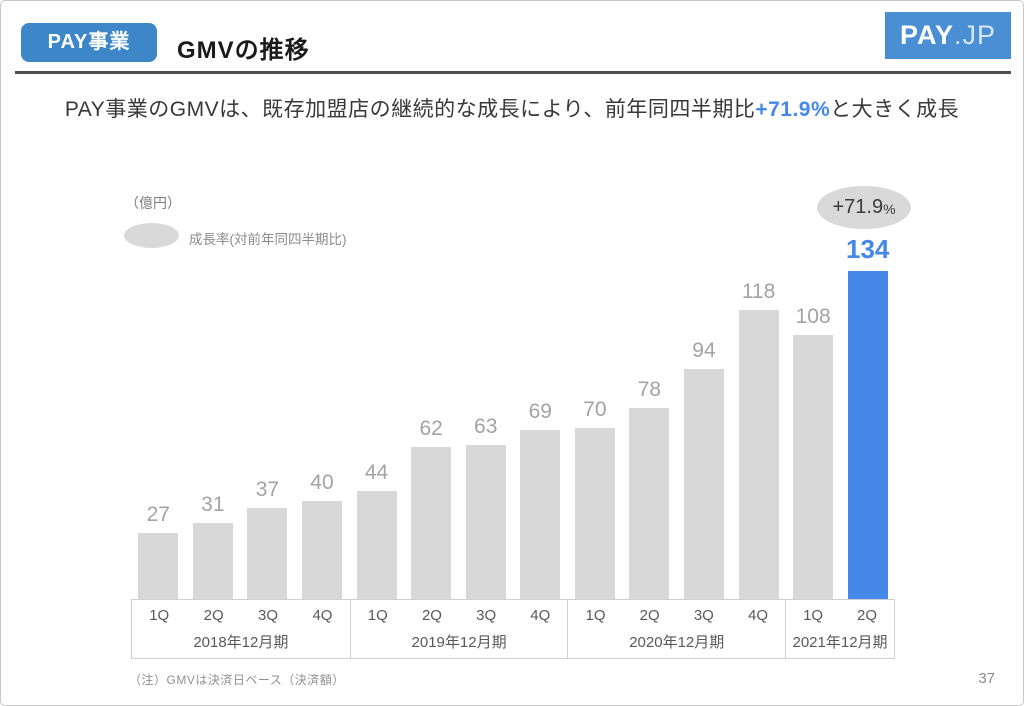 This screenshot has width=1024, height=706. What do you see at coordinates (867, 435) in the screenshot?
I see `bar-highlighted` at bounding box center [867, 435].